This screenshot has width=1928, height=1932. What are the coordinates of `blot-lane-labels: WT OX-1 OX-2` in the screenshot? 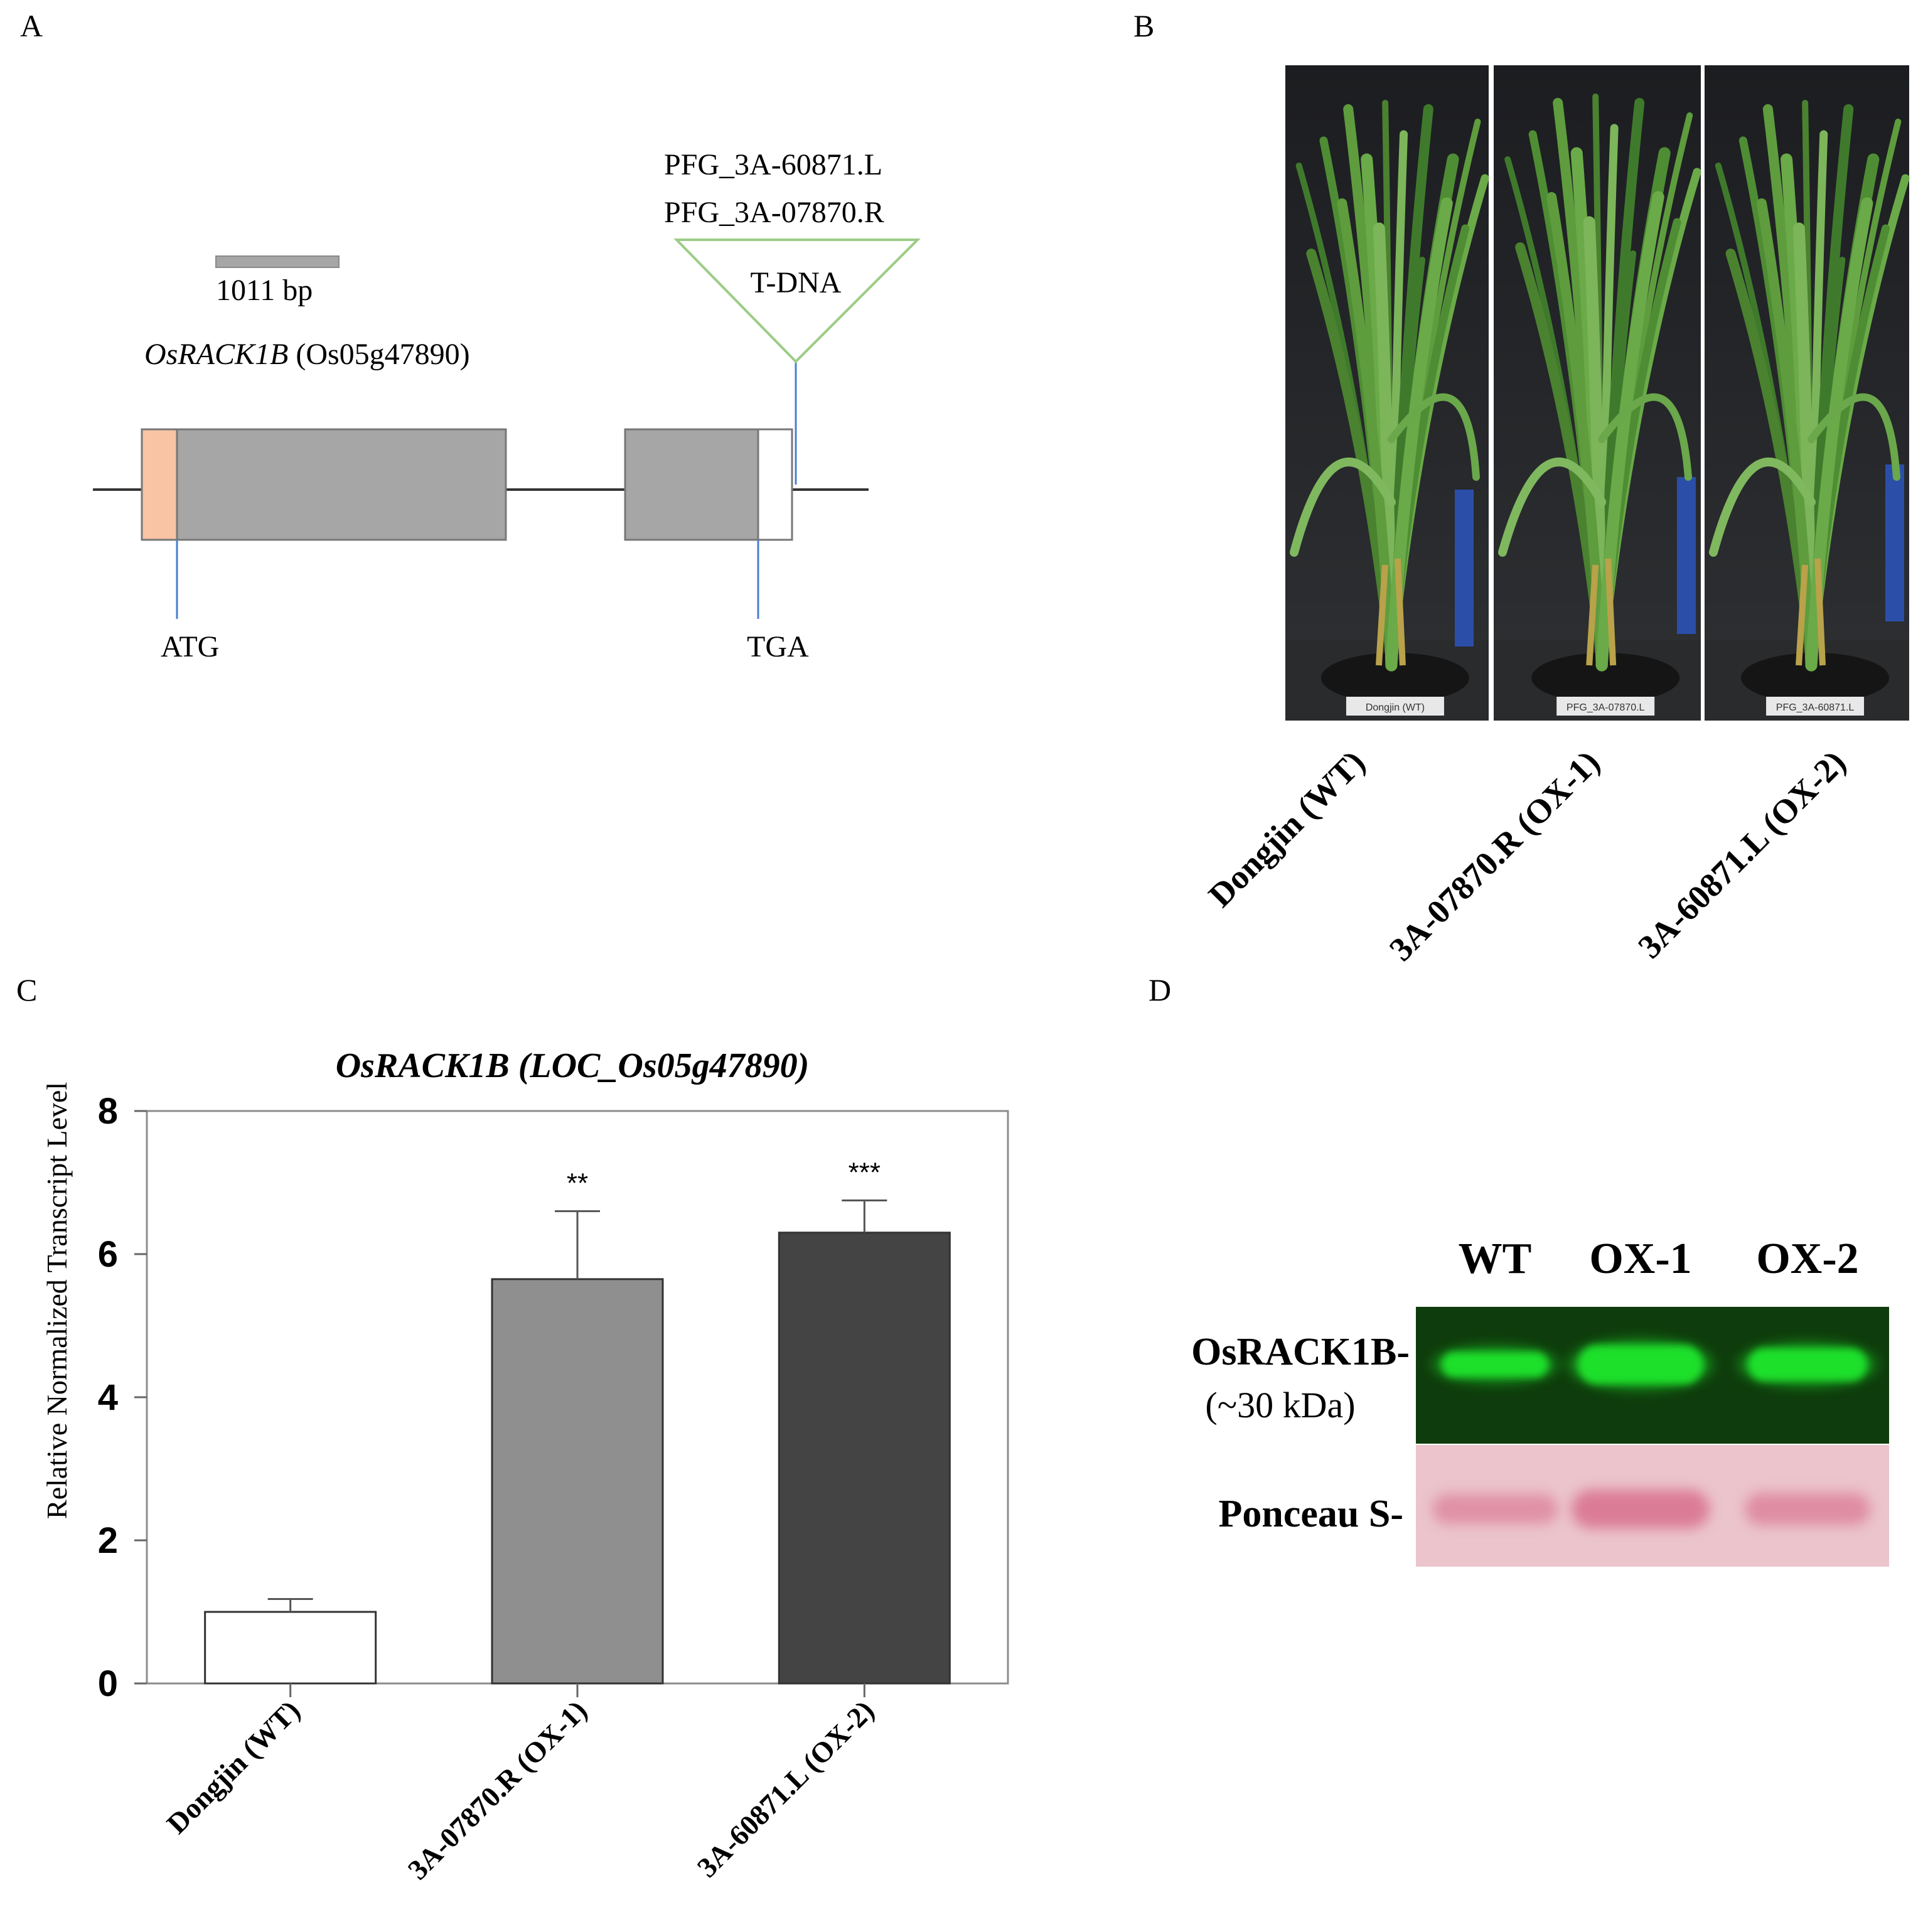 It's located at (1659, 1259).